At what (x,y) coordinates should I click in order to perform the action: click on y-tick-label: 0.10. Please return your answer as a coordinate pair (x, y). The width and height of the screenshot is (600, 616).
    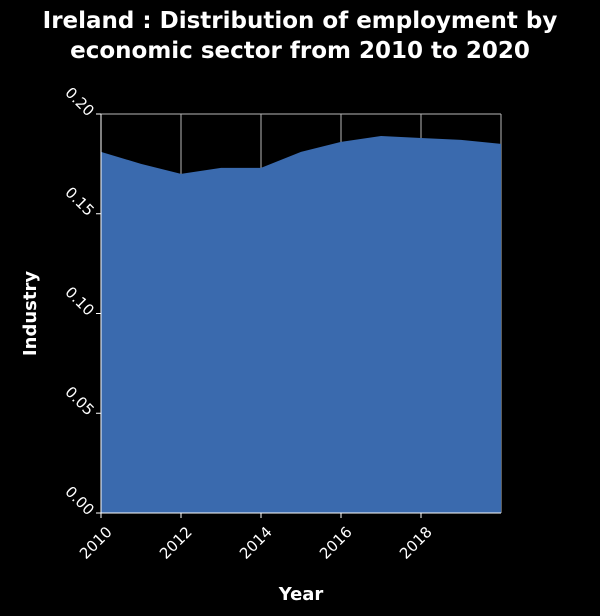
    Looking at the image, I should click on (79, 301).